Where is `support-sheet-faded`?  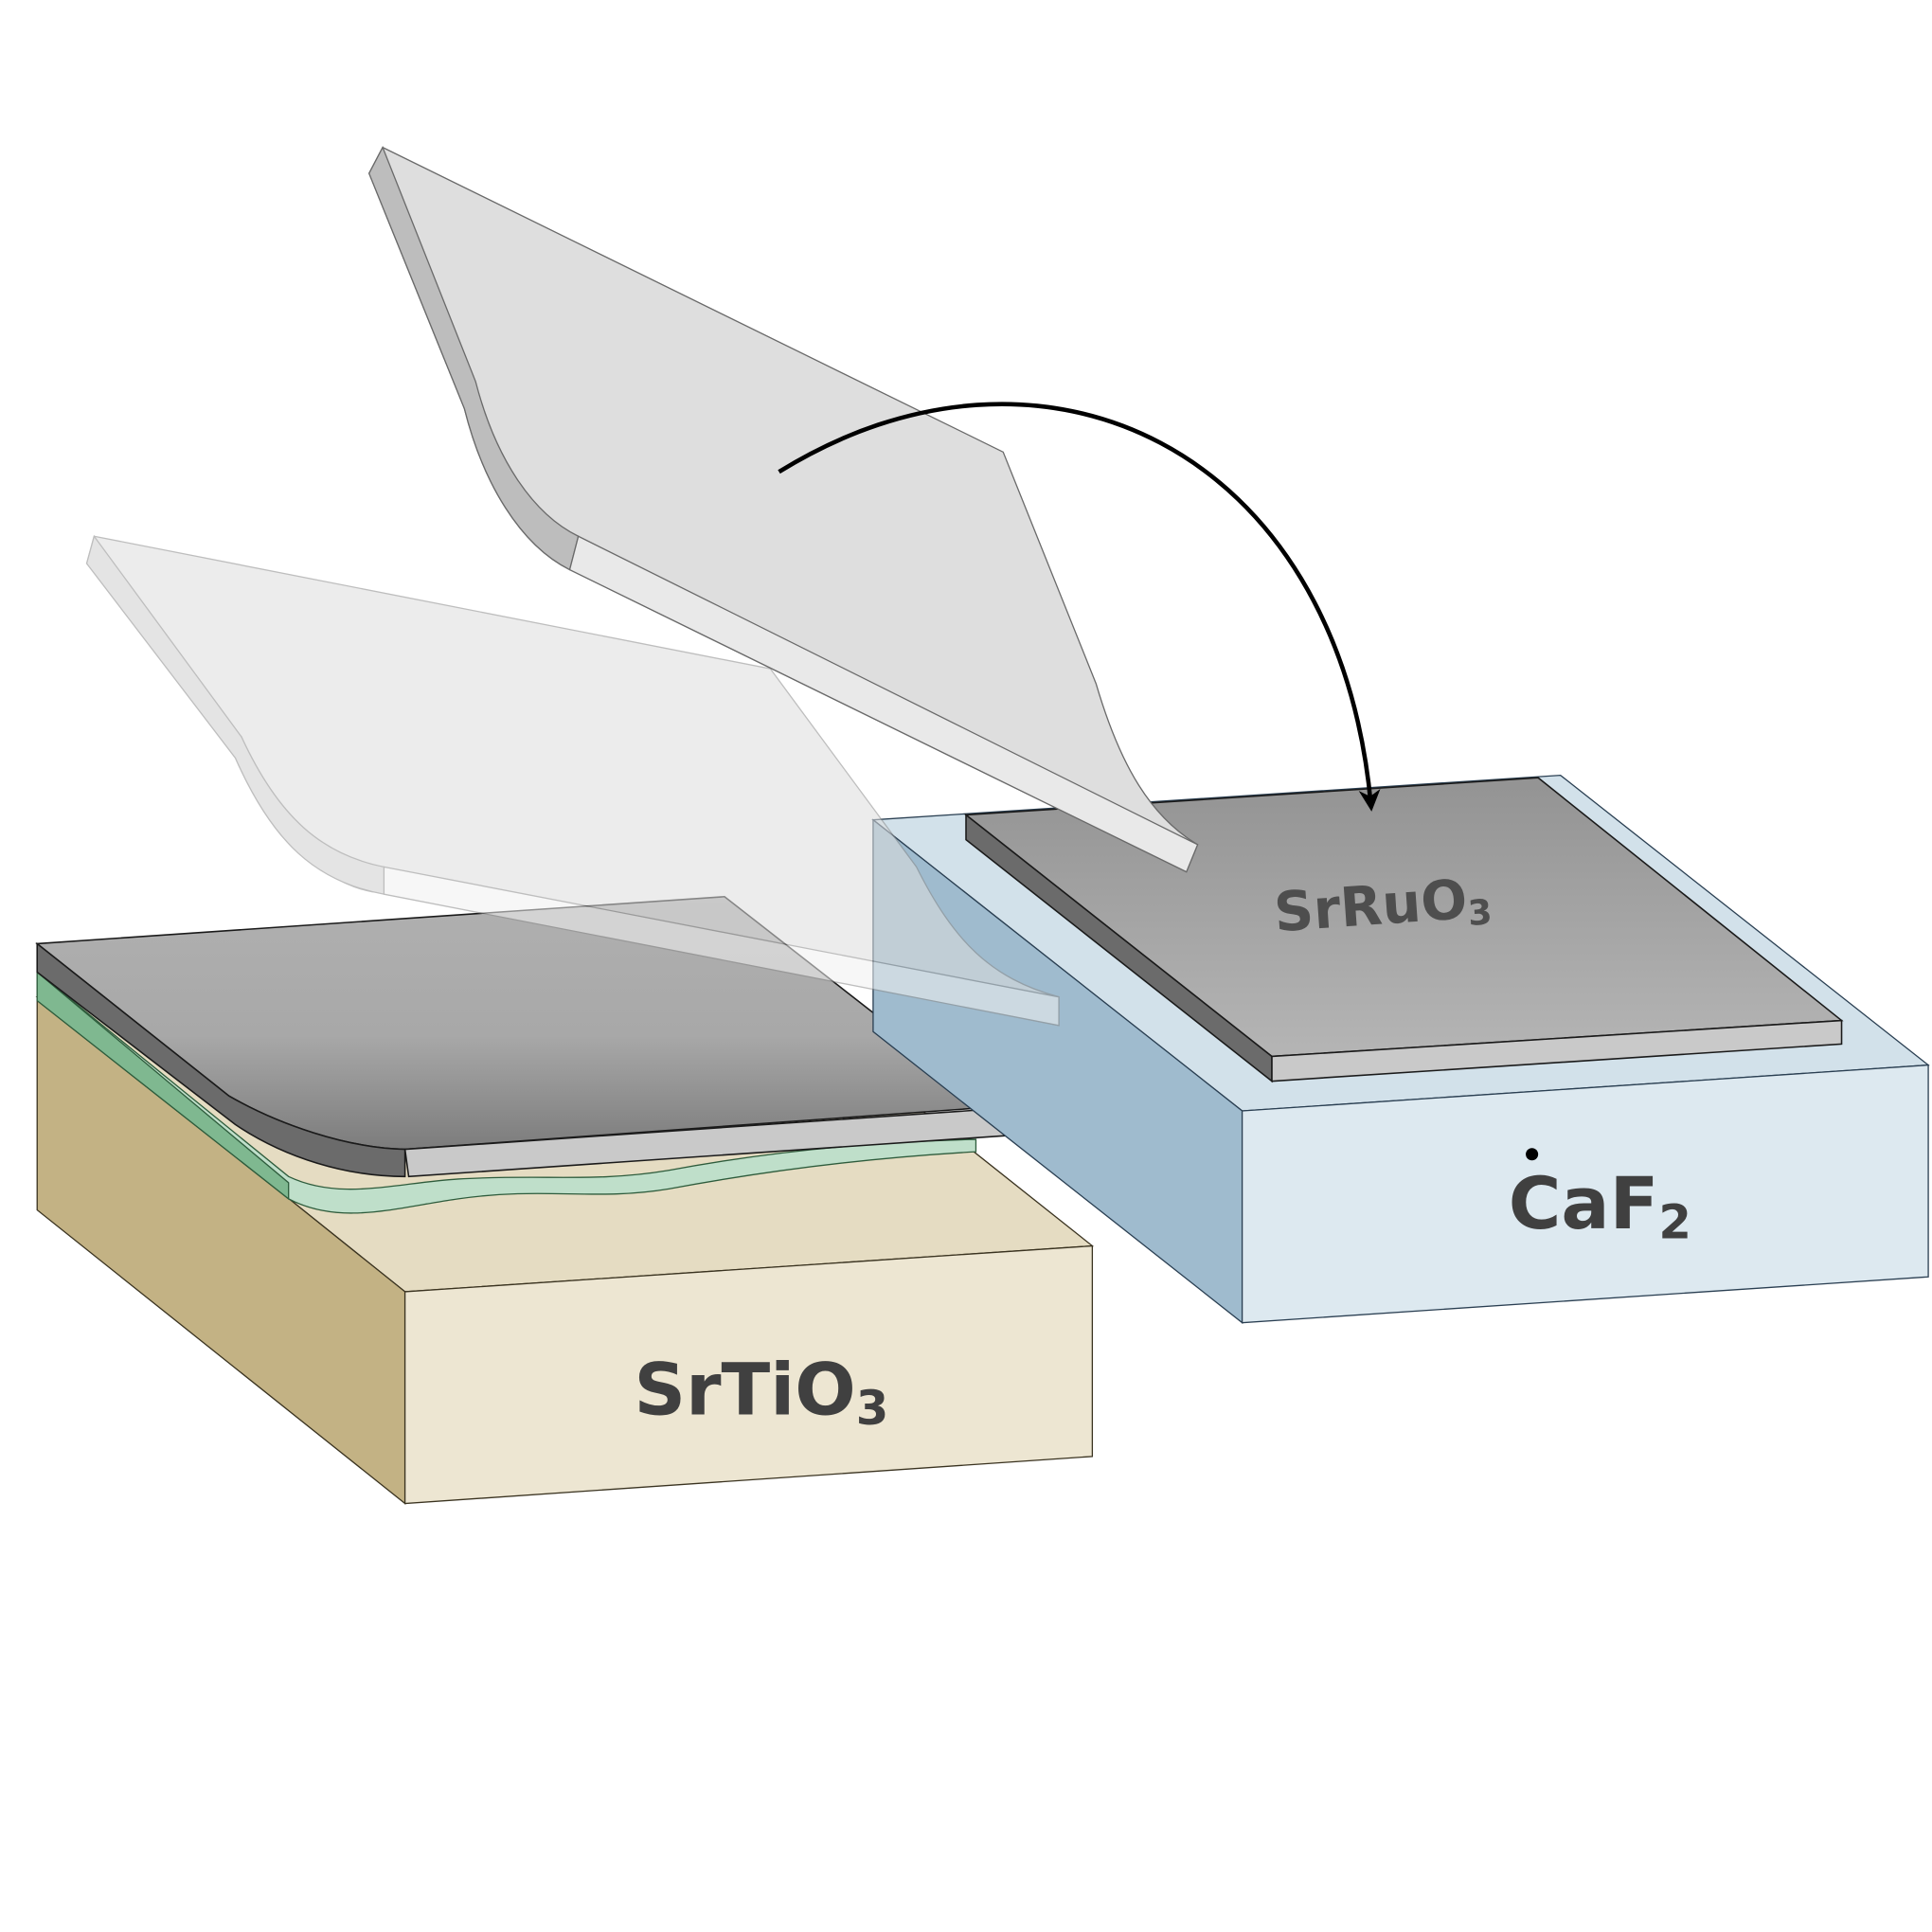
support-sheet-faded is located at coordinates (572, 780).